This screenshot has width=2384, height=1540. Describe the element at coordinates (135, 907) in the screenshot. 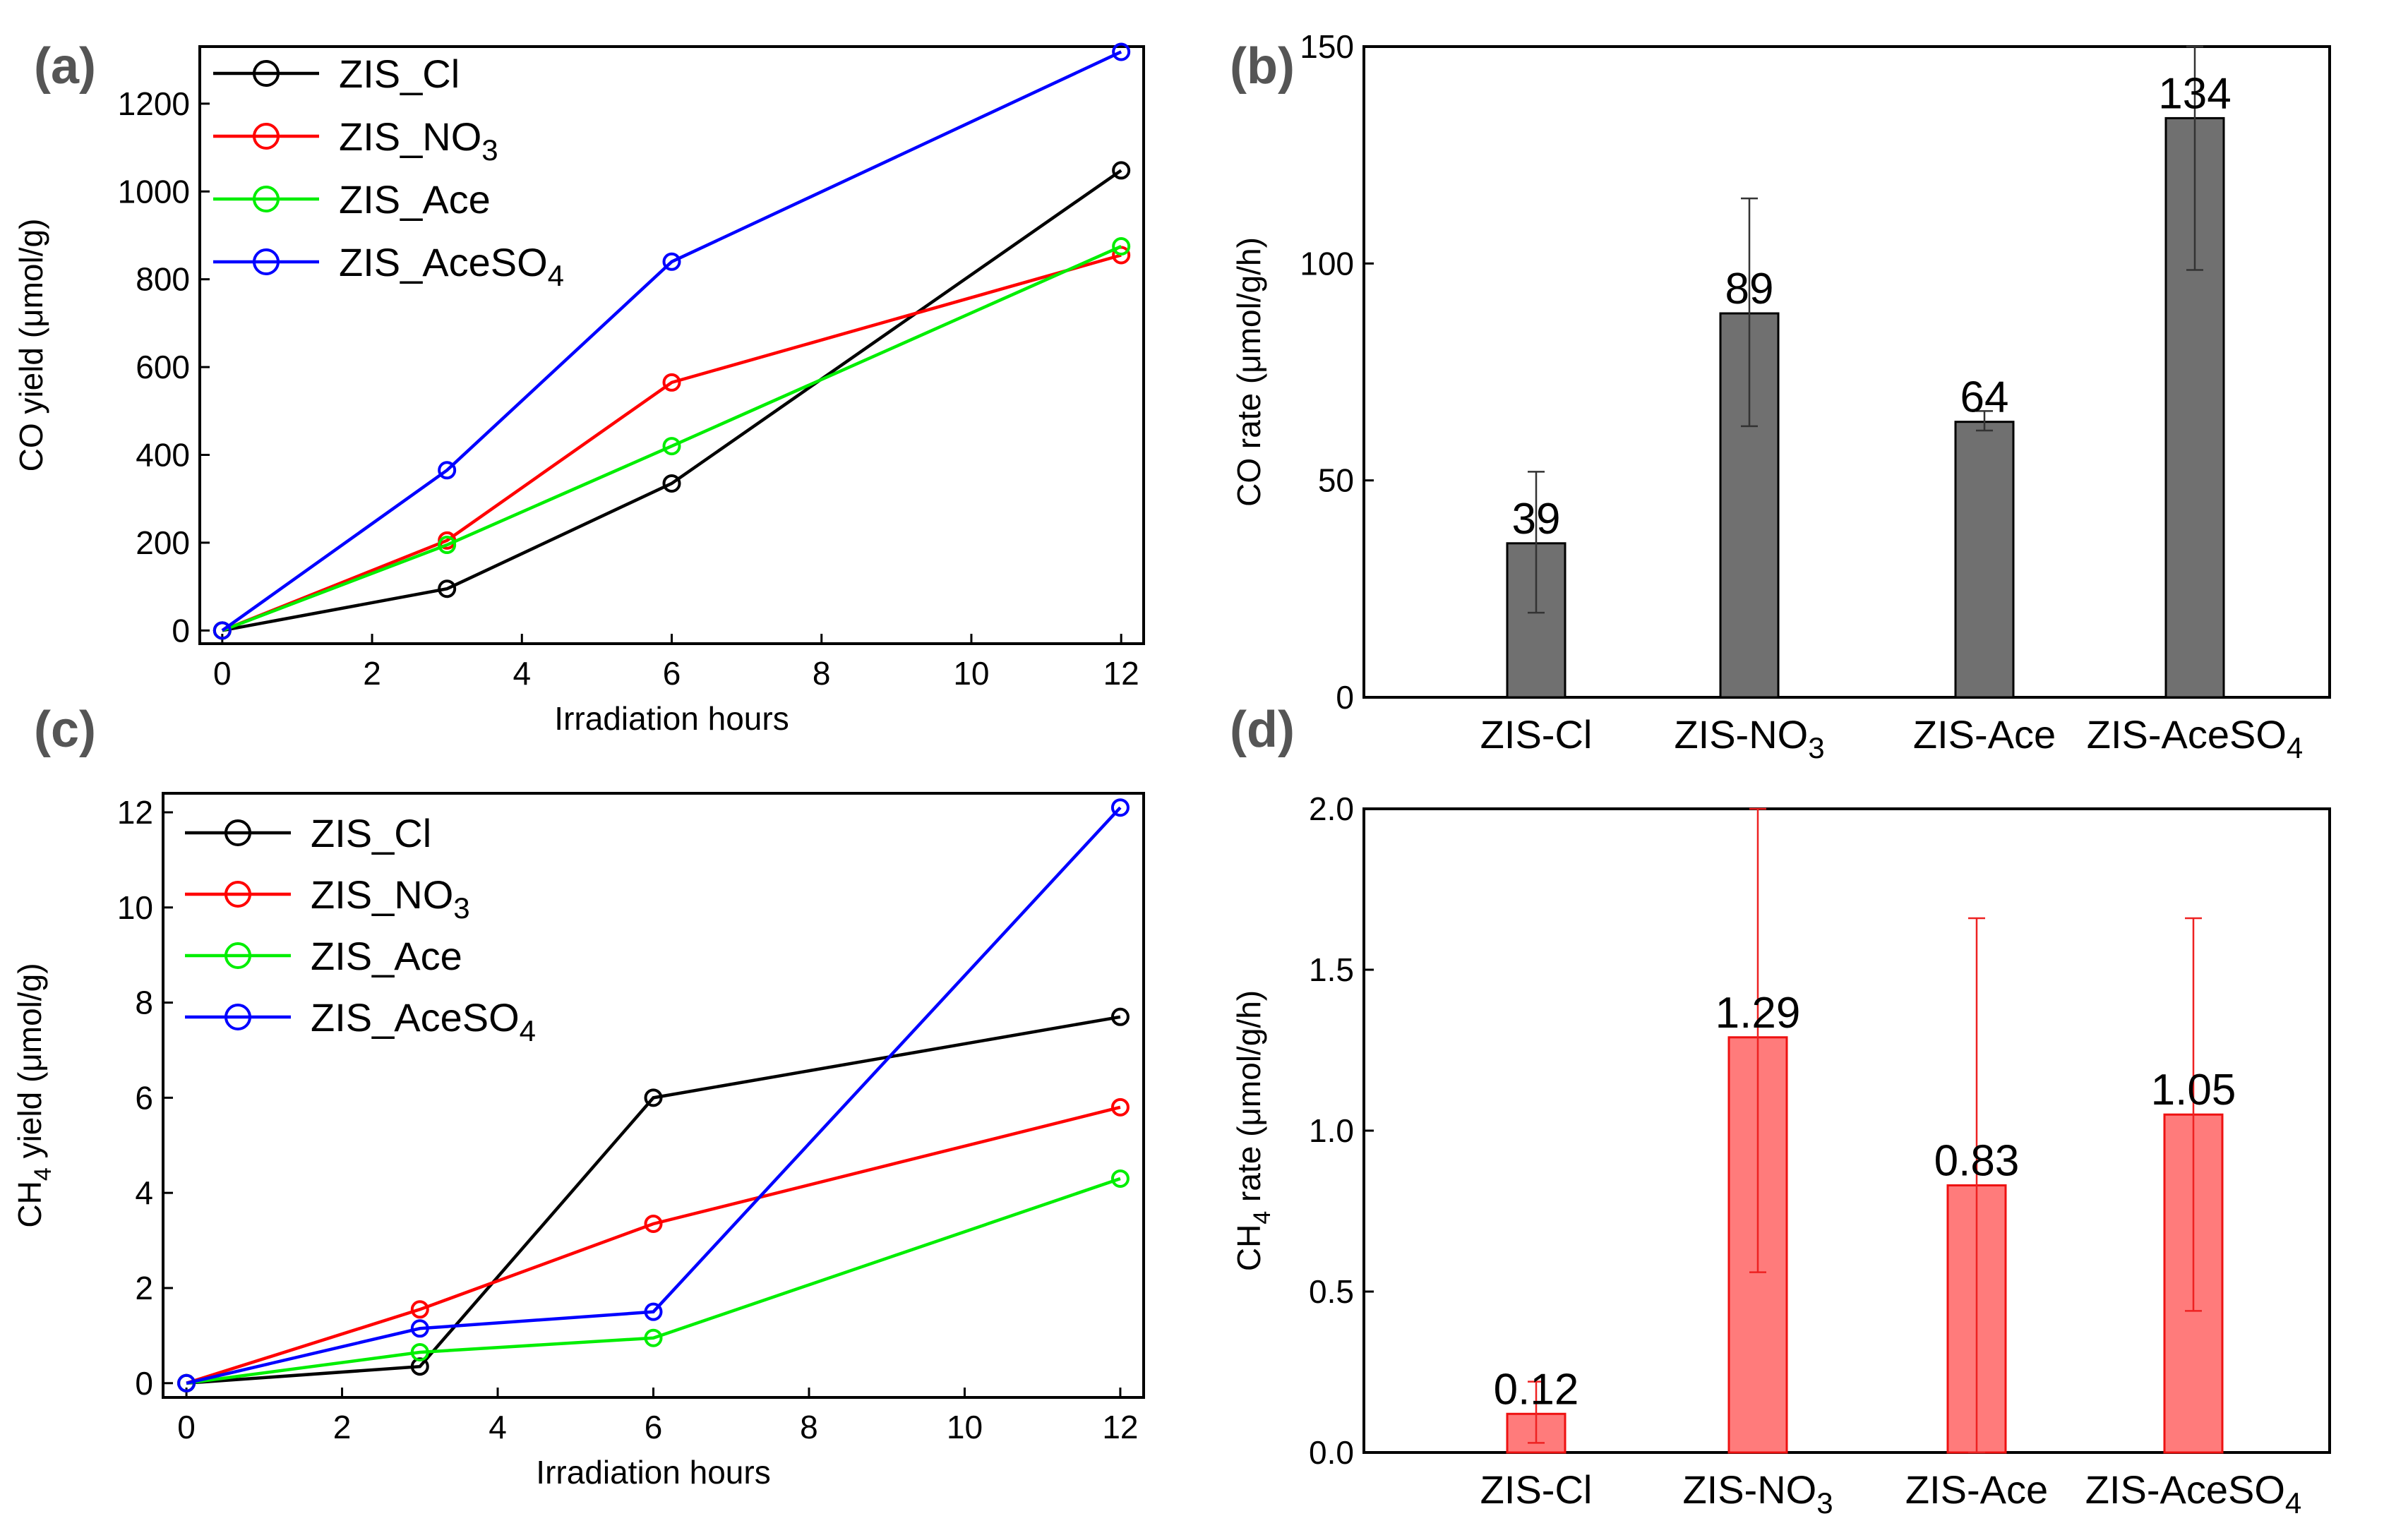

I see `y-tick-label: 10` at that location.